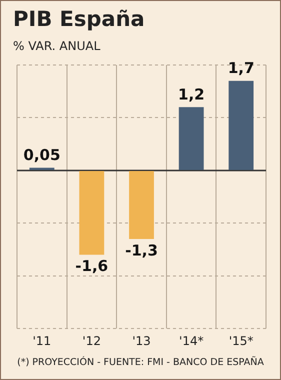 The image size is (281, 380). I want to click on data-label: 0,05, so click(41, 155).